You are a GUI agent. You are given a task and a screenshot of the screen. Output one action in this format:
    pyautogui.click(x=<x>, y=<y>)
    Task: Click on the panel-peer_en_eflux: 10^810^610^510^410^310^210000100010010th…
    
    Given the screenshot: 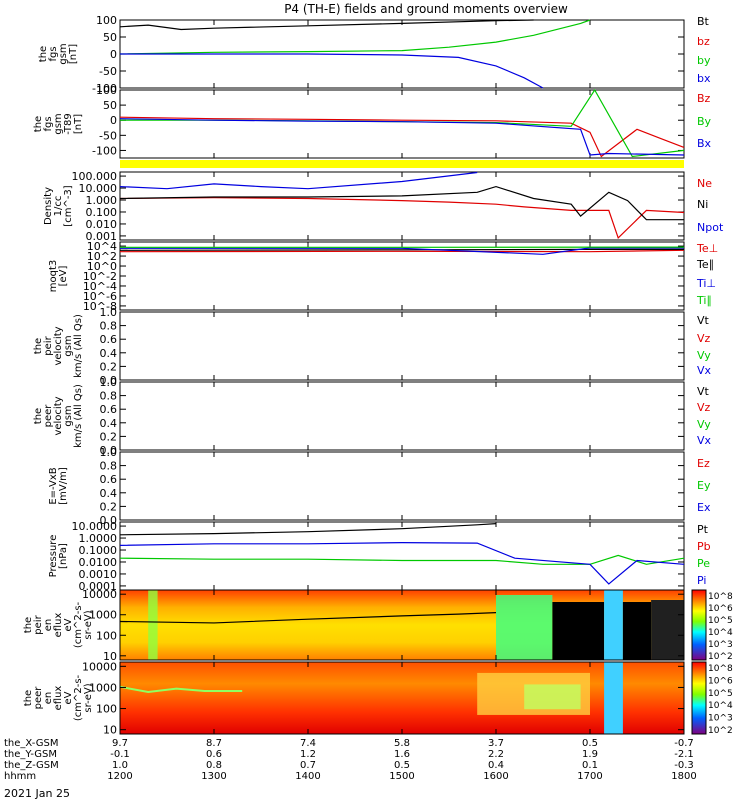 What is the action you would take?
    pyautogui.click(x=378, y=698)
    